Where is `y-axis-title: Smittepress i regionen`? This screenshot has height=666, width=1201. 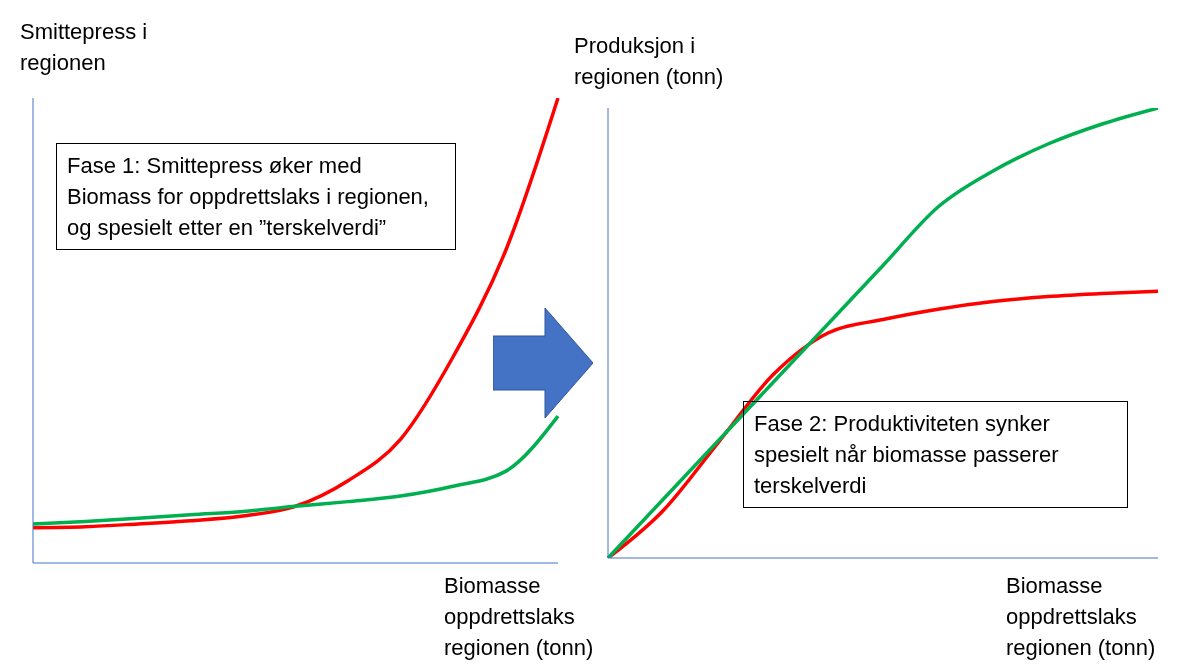
y-axis-title: Smittepress i regionen is located at coordinates (84, 47).